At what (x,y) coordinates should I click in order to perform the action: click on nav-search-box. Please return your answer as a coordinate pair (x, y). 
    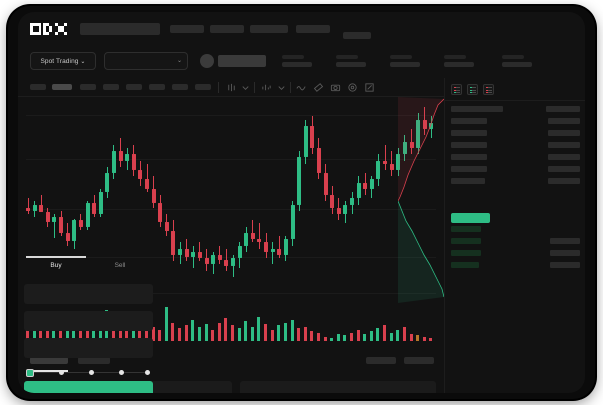
    Looking at the image, I should click on (120, 29).